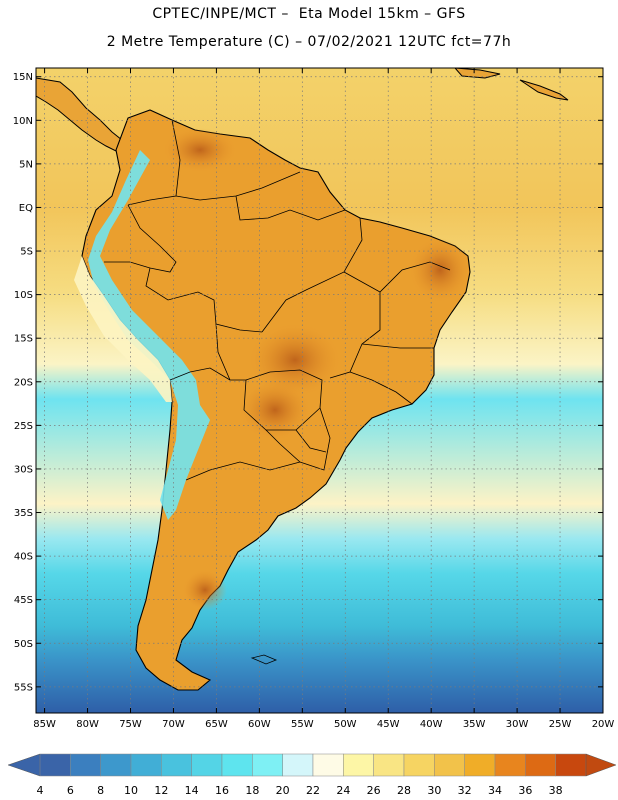 This screenshot has width=618, height=800. I want to click on lon-tick-label: 40W, so click(431, 724).